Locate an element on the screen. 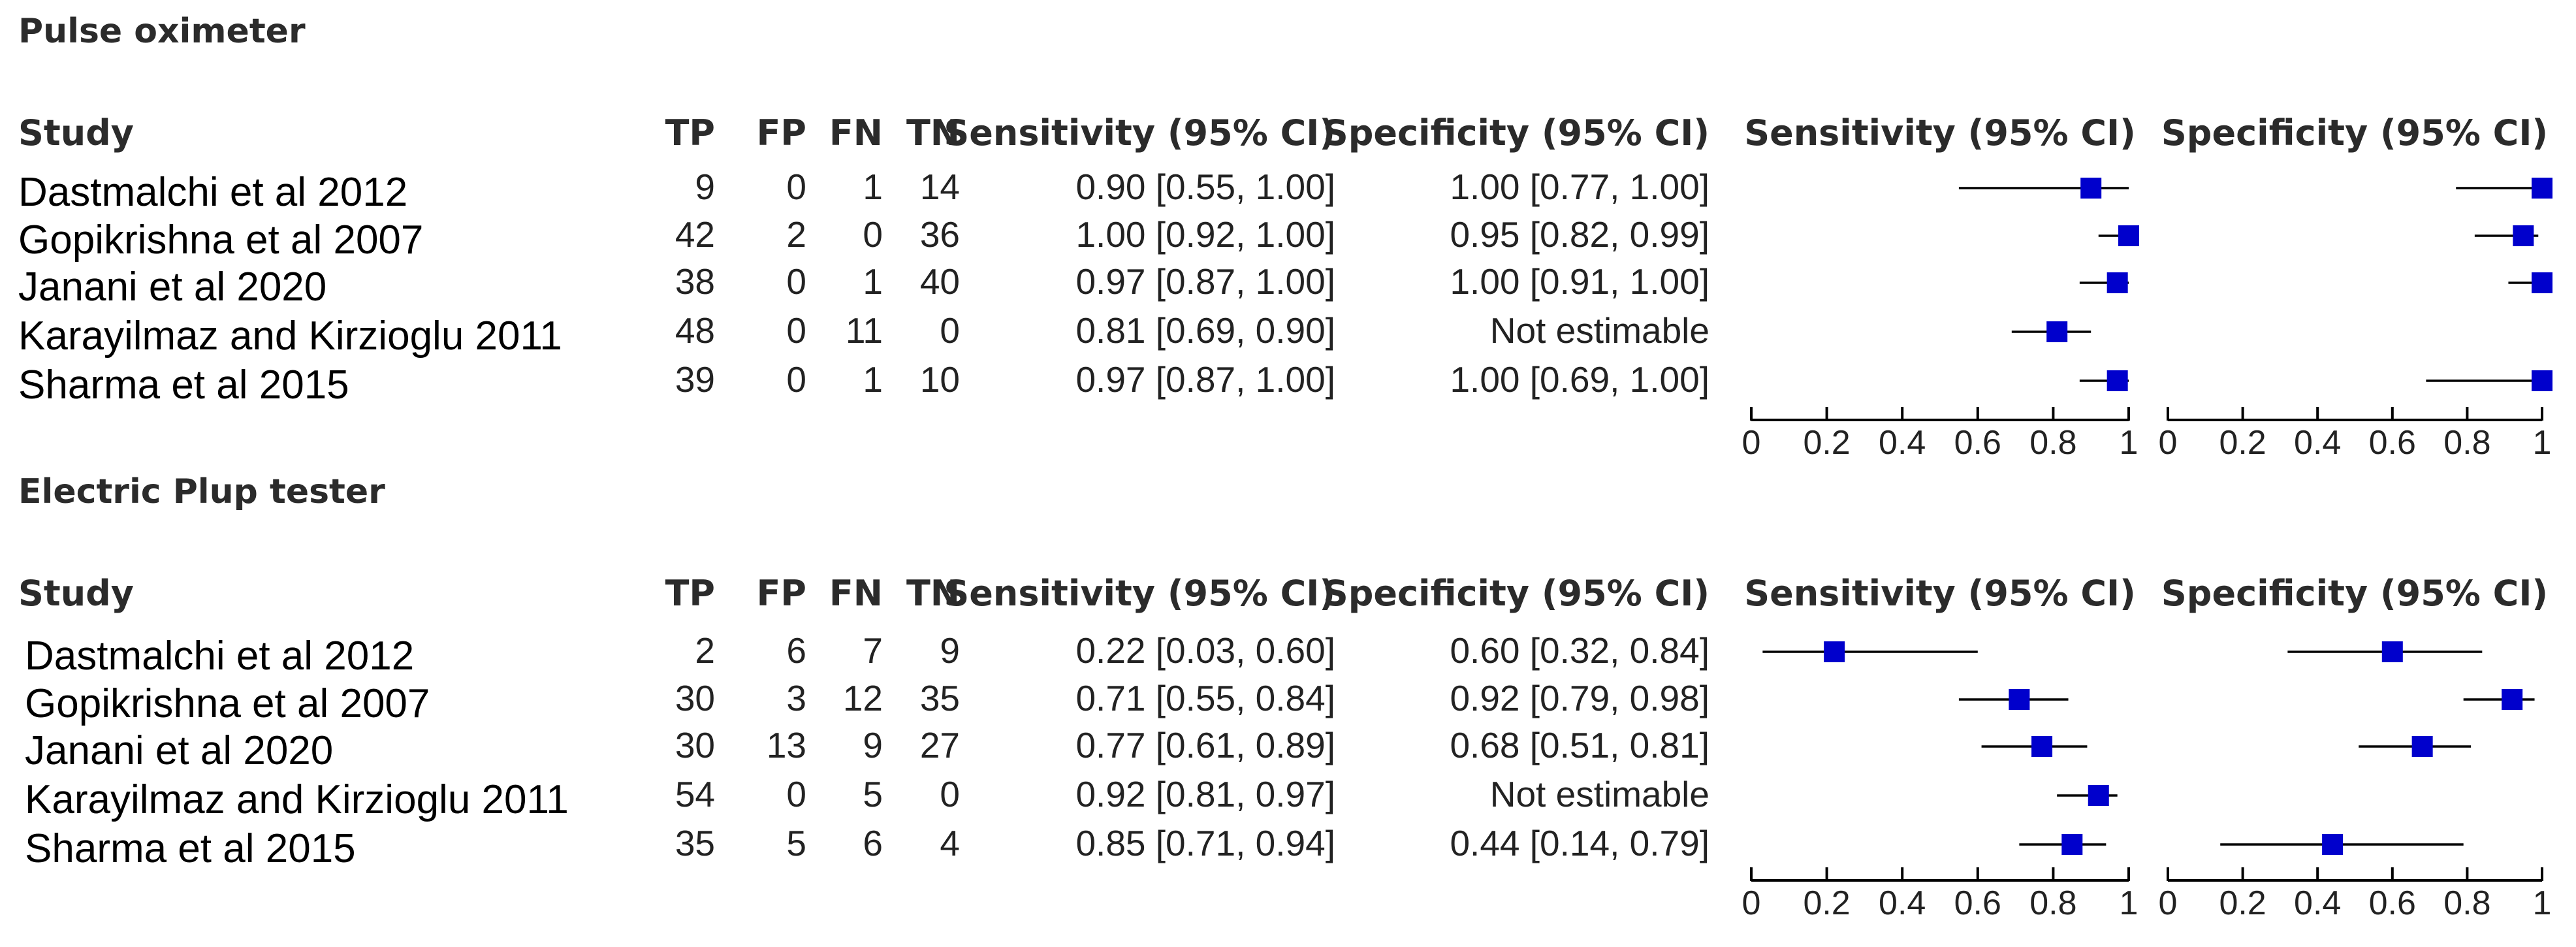 The width and height of the screenshot is (2576, 947). tn-value: 10 is located at coordinates (940, 379).